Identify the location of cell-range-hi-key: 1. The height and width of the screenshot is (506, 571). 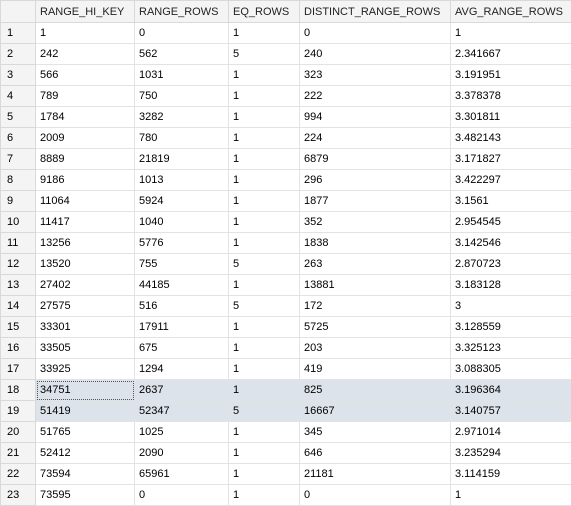
(85, 33).